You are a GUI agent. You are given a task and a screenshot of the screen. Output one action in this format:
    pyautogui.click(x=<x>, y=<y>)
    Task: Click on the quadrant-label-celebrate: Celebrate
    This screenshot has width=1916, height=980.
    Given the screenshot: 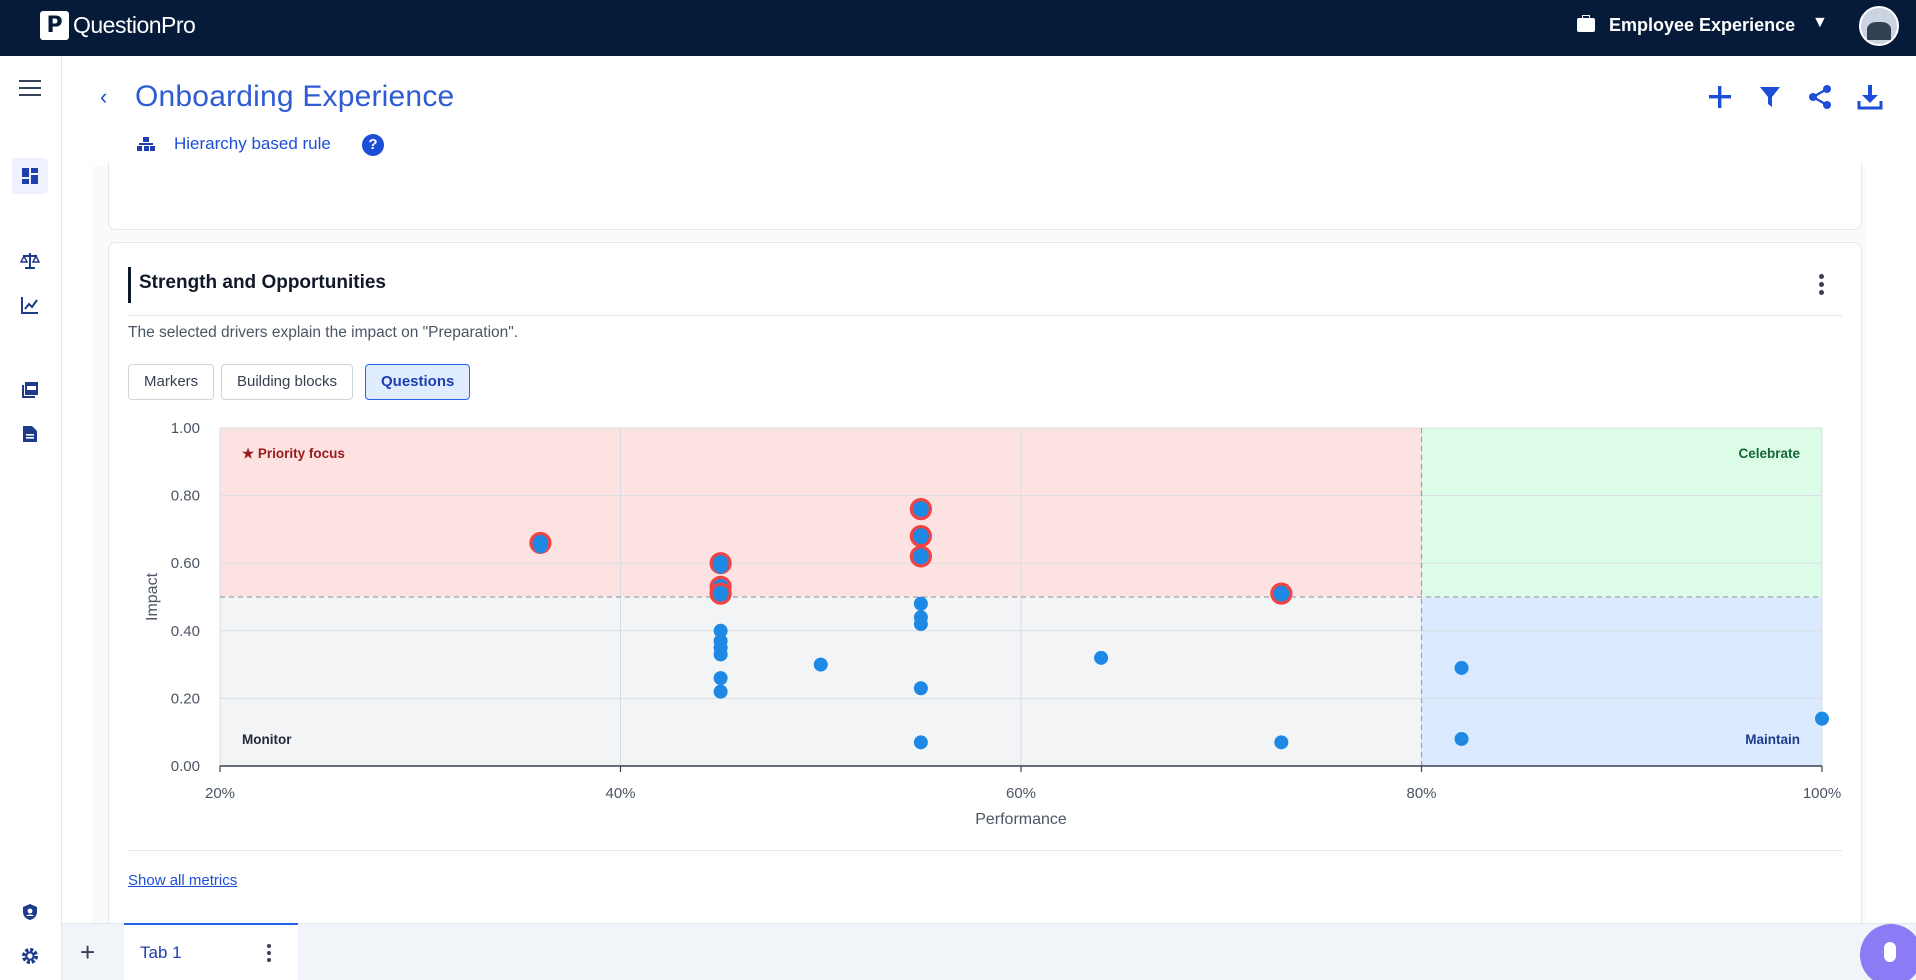 What is the action you would take?
    pyautogui.click(x=1769, y=453)
    